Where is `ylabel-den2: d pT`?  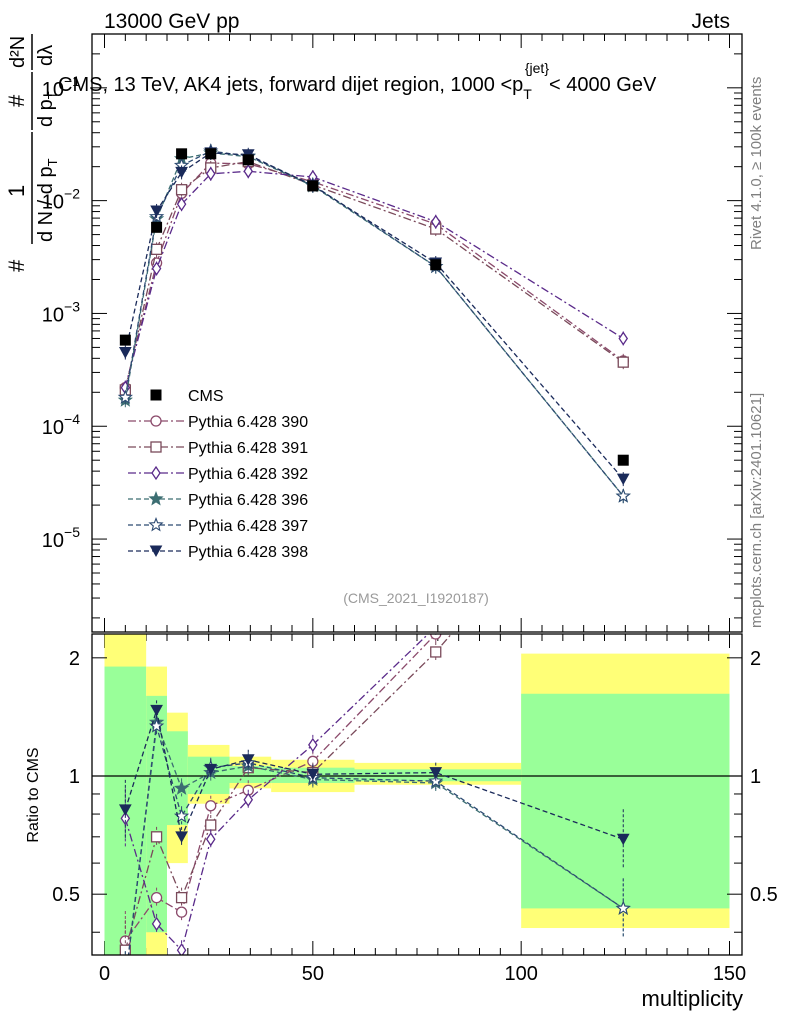 ylabel-den2: d pT is located at coordinates (47, 109).